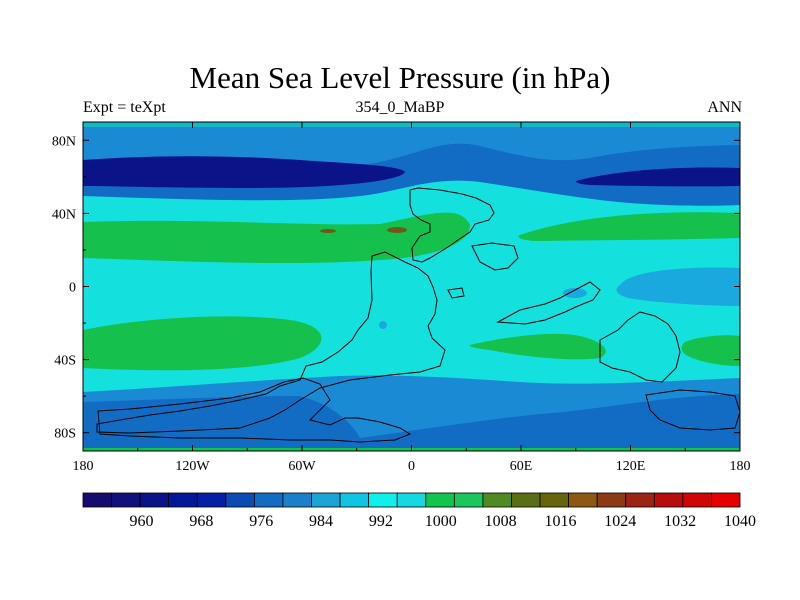 This screenshot has height=600, width=800. What do you see at coordinates (537, 346) in the screenshot?
I see `field-high-south-indian` at bounding box center [537, 346].